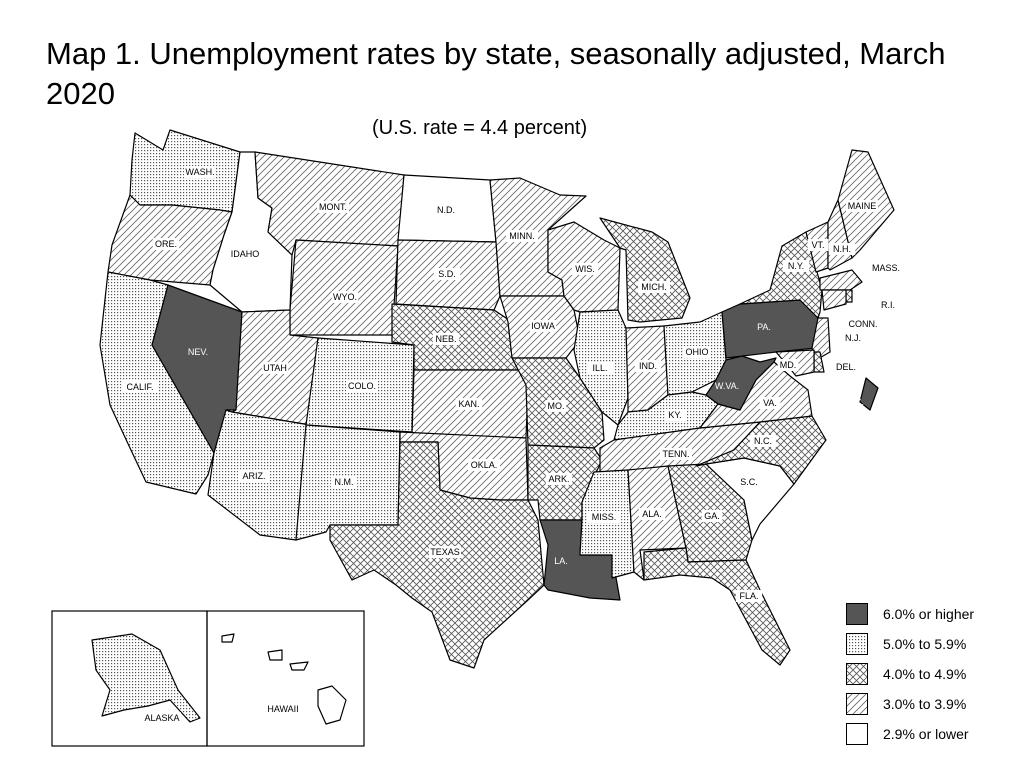 The height and width of the screenshot is (773, 1019). I want to click on state-label-me: MAINE, so click(862, 206).